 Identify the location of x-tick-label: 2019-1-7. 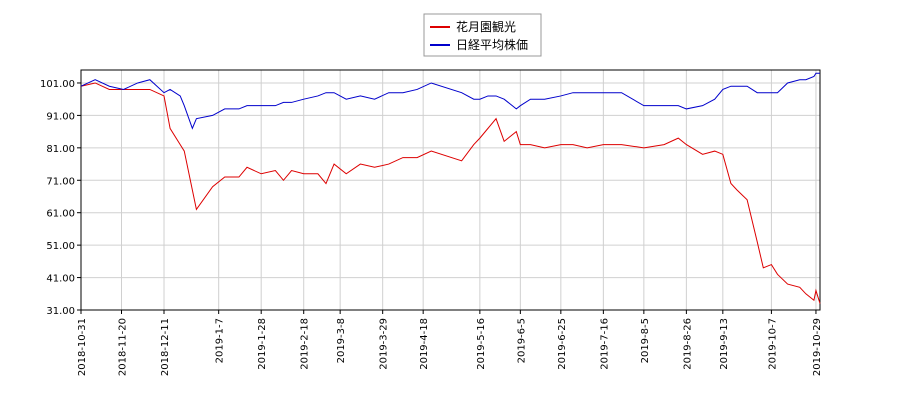
(220, 340).